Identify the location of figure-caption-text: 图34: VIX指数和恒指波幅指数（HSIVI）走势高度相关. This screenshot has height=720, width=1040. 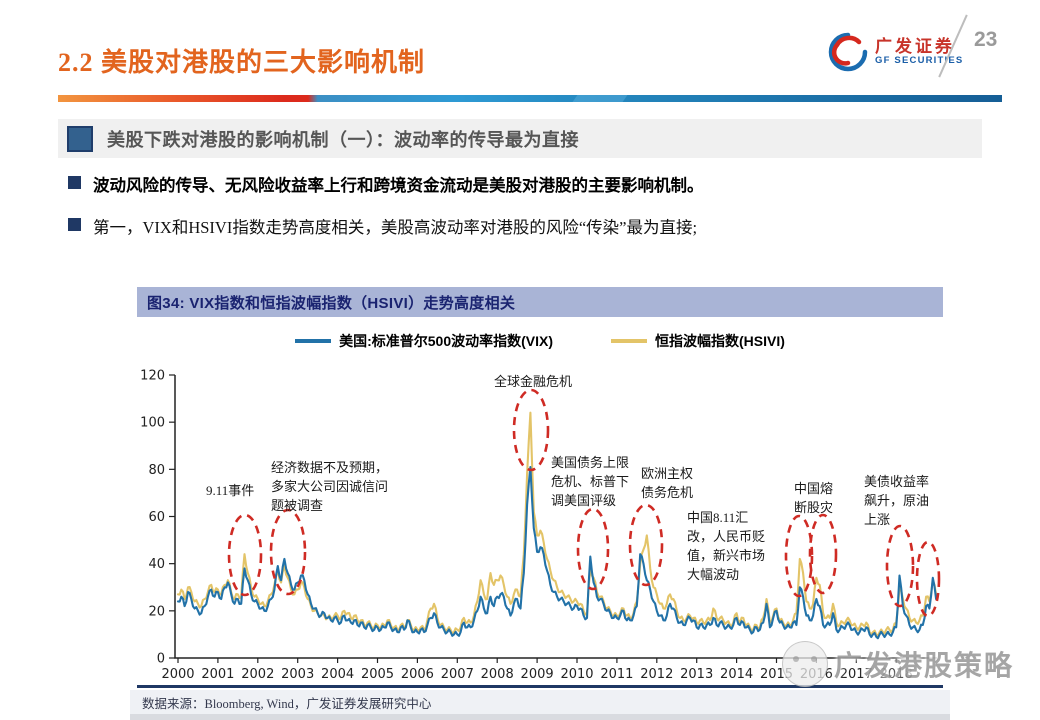
(331, 303).